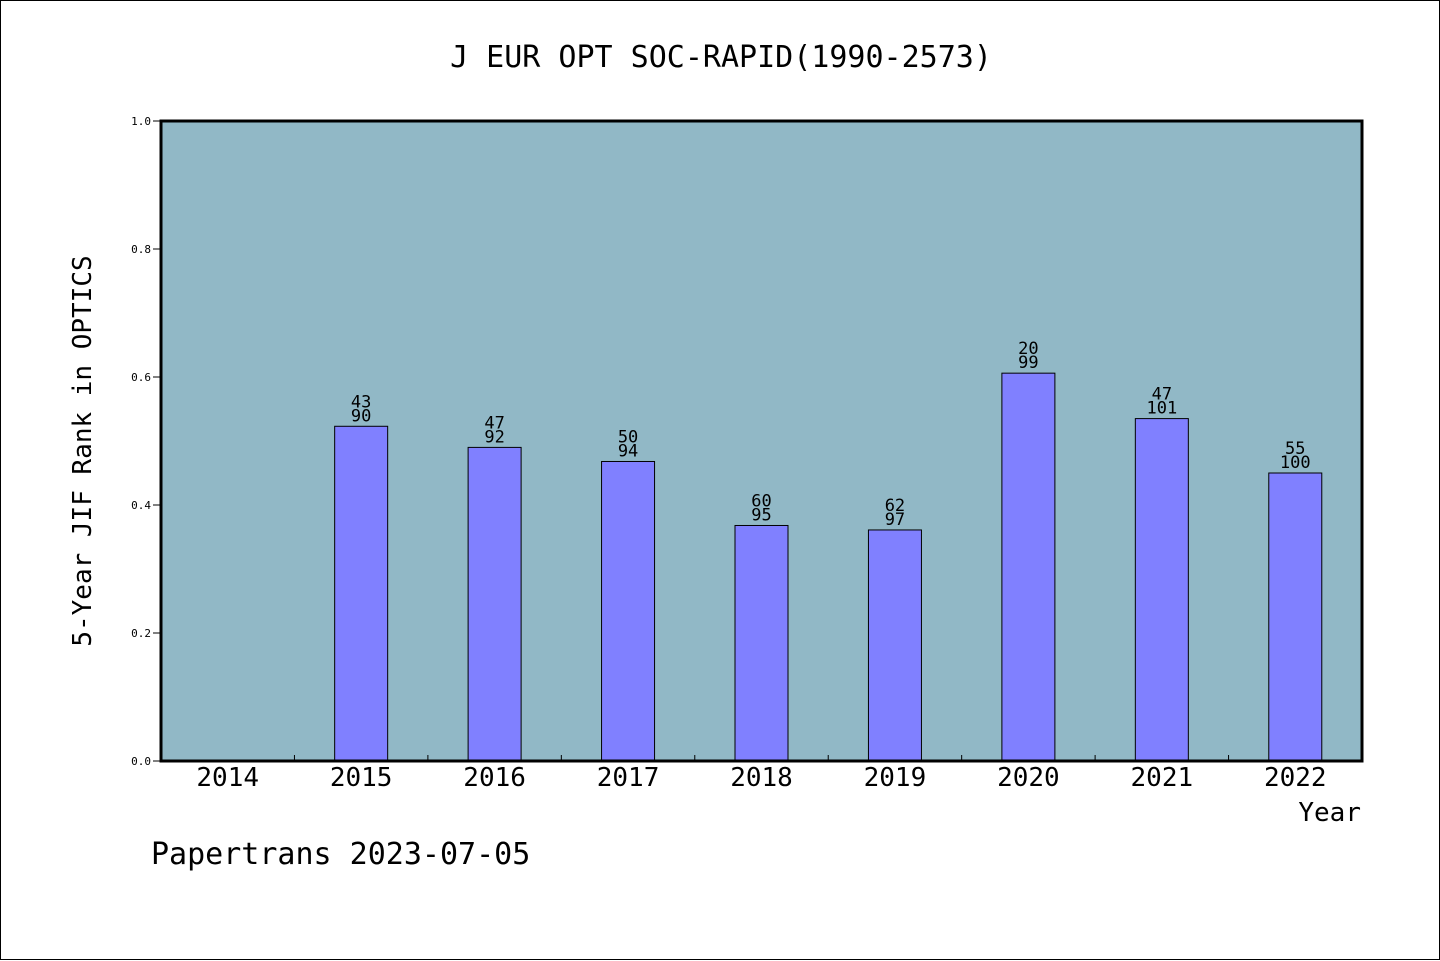  I want to click on x-tick-label: 2014, so click(227, 778).